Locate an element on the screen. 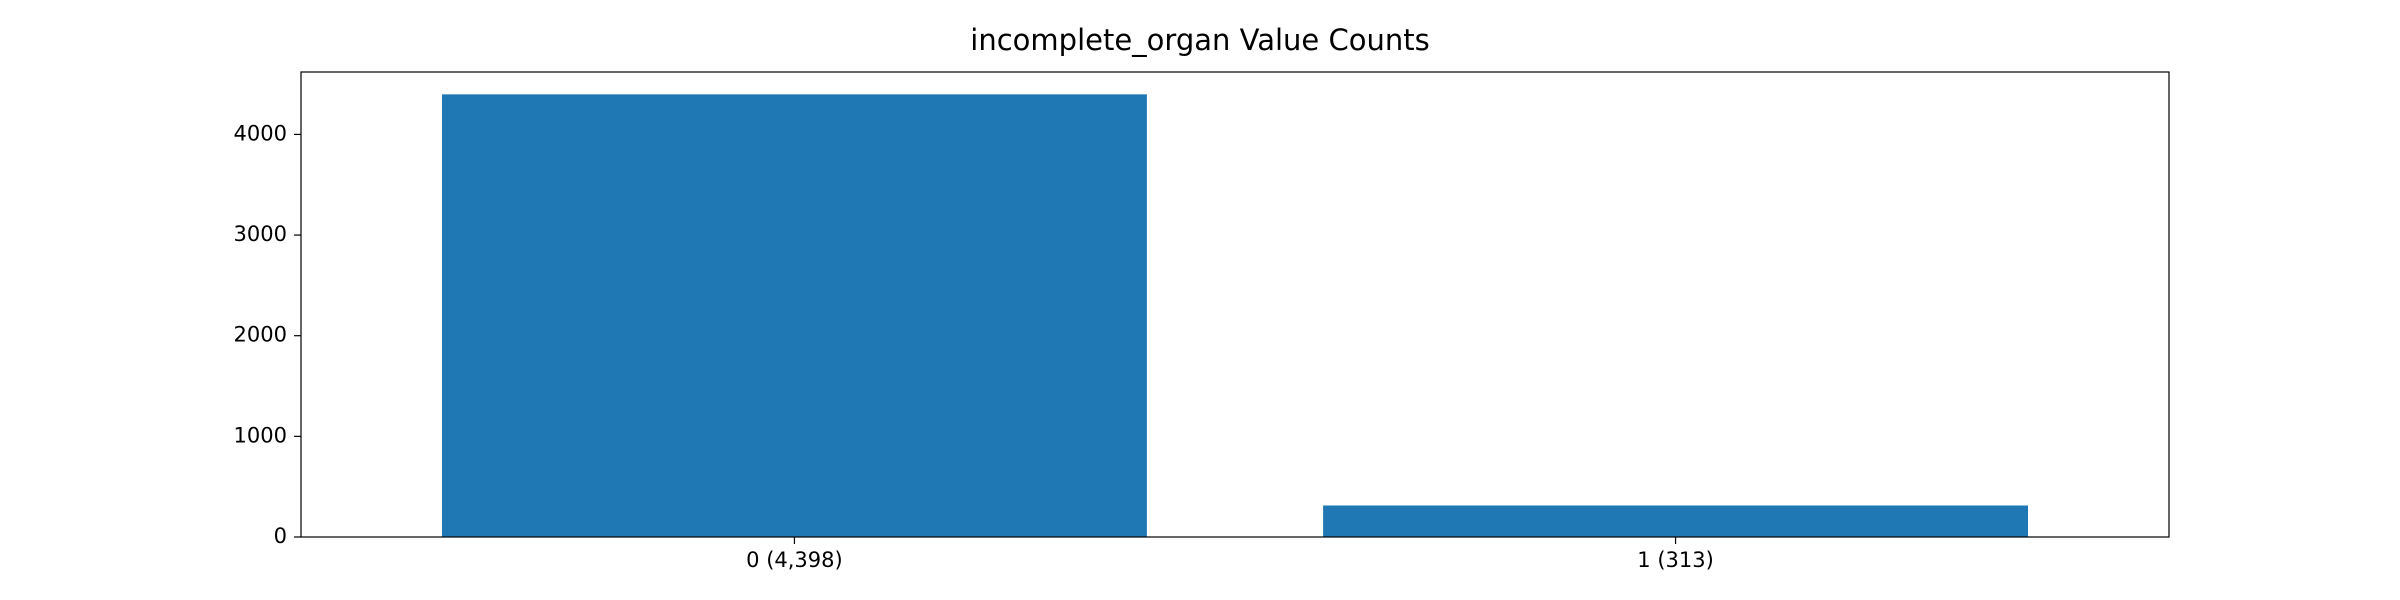  y-tick-label-2: 2000 is located at coordinates (260, 335).